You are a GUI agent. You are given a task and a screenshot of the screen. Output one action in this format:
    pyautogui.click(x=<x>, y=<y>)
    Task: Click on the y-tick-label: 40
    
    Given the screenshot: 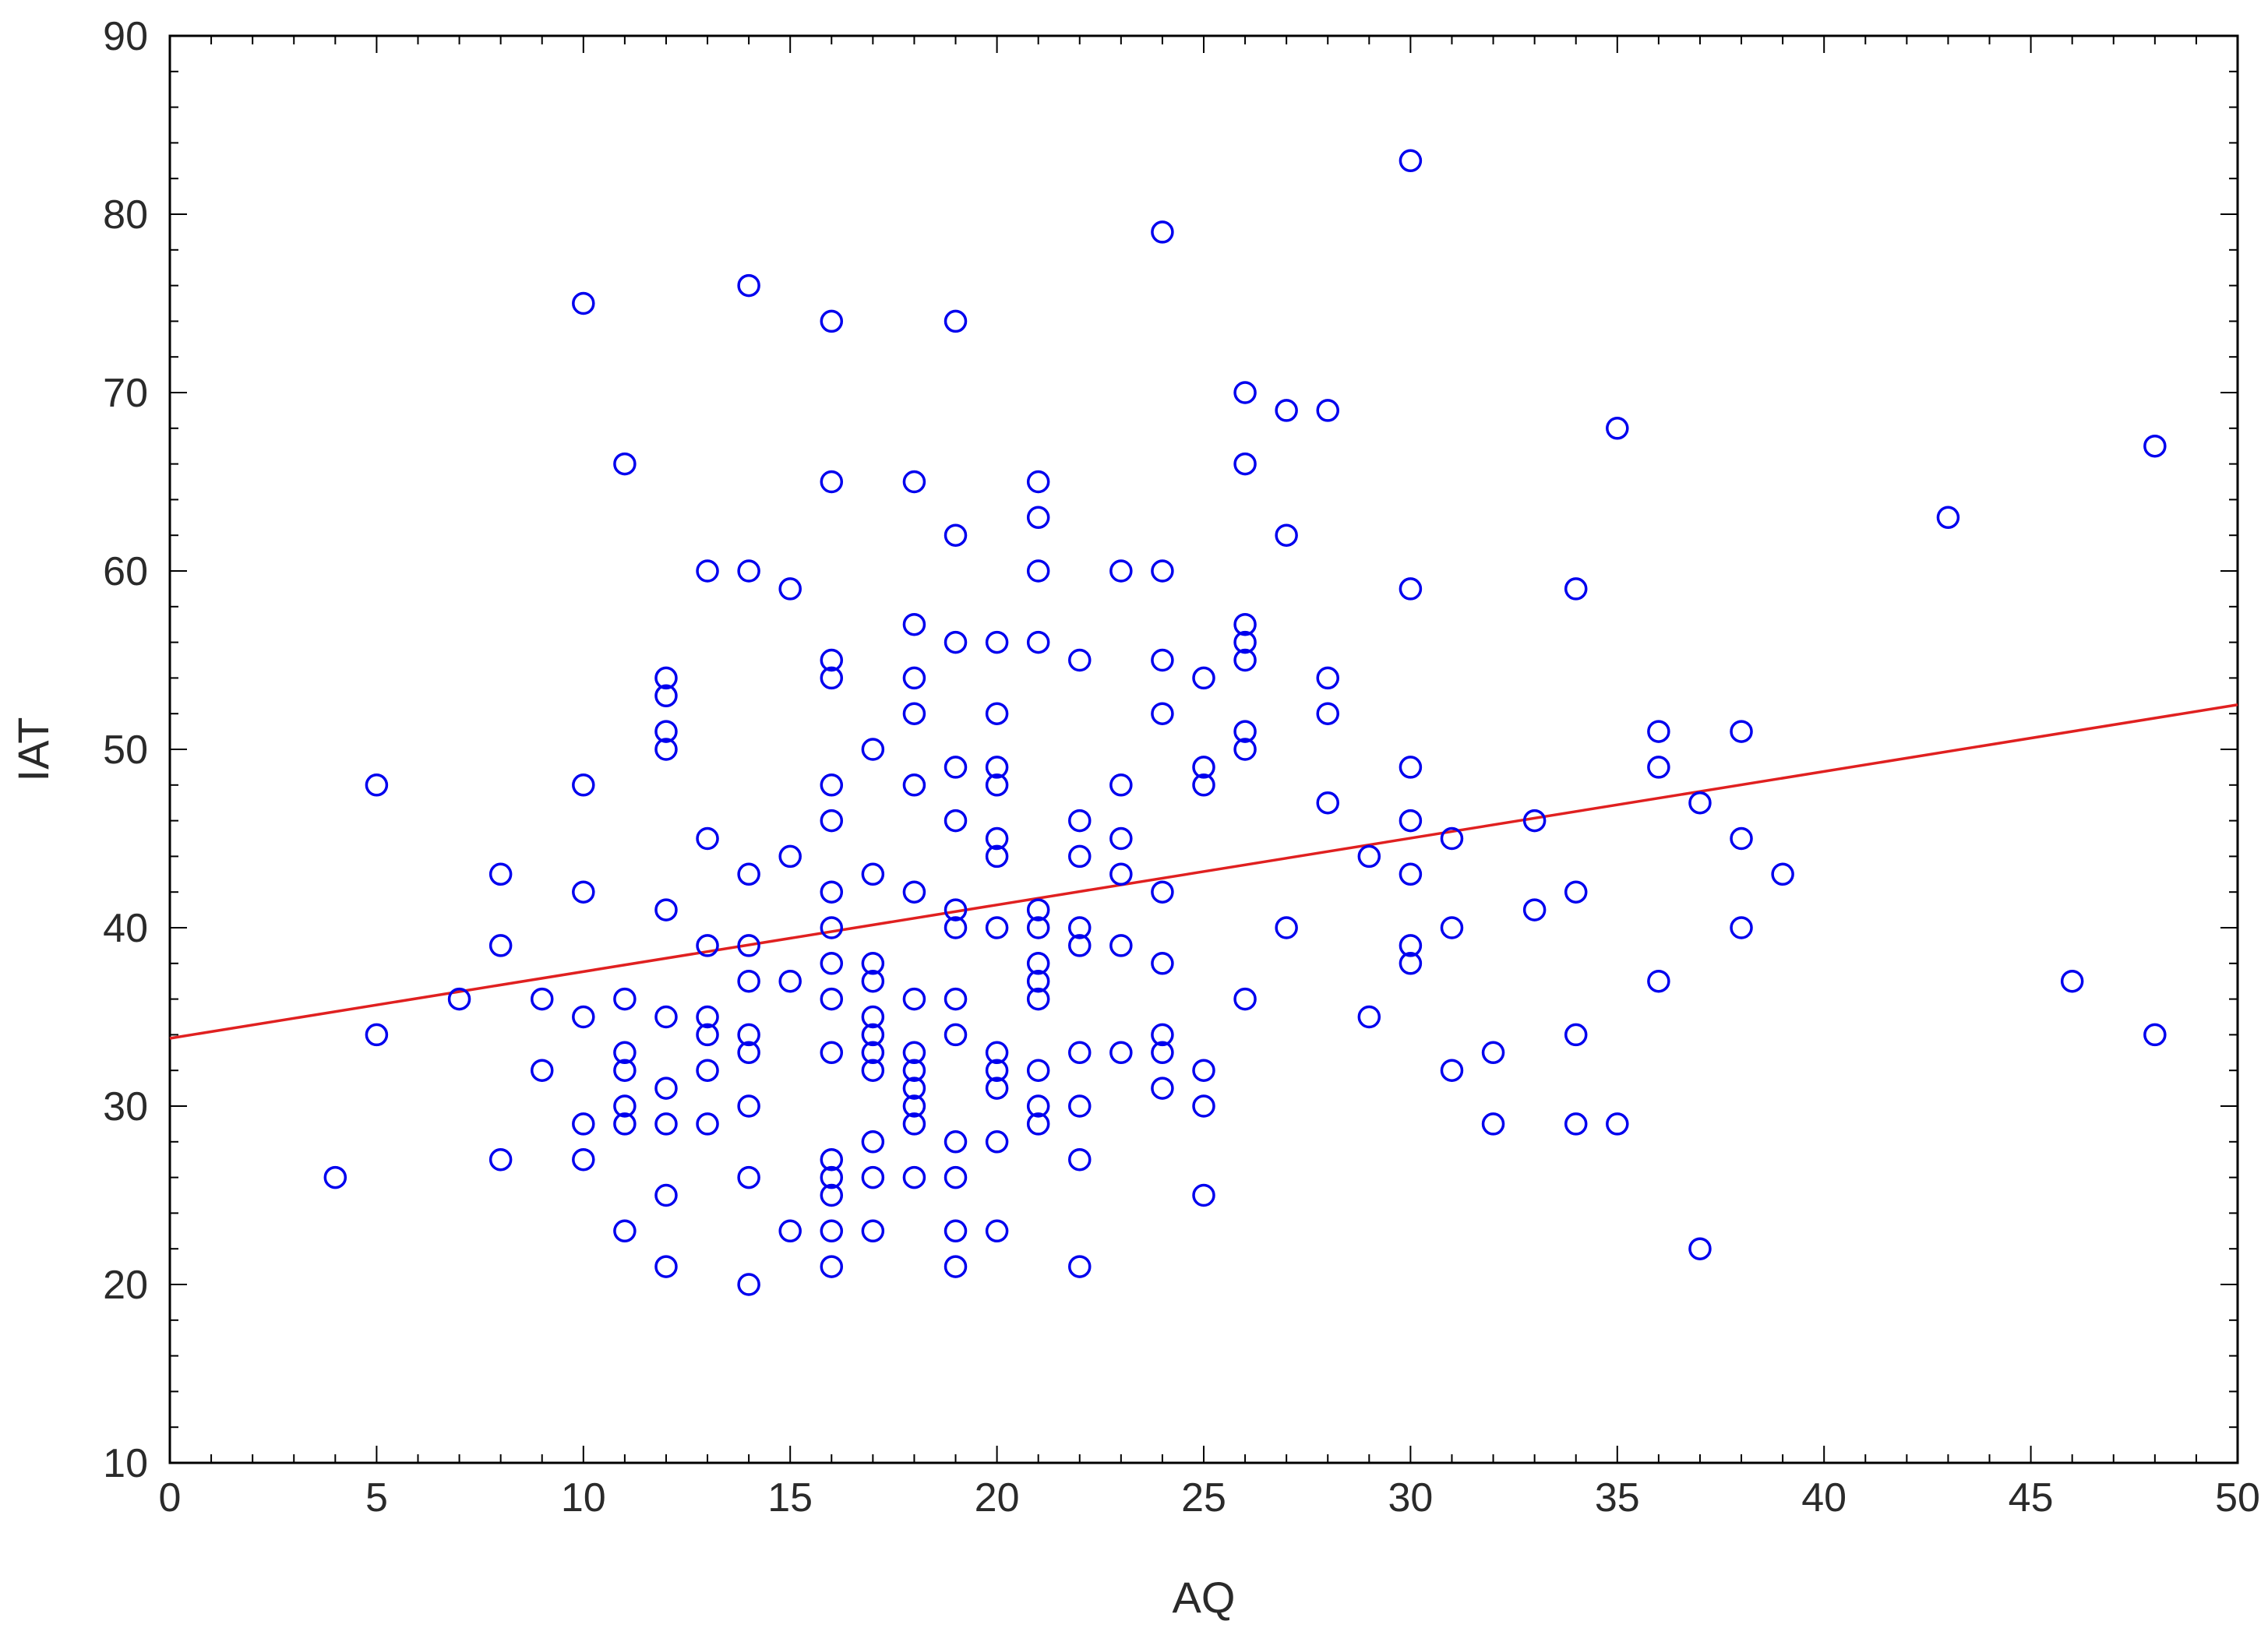 What is the action you would take?
    pyautogui.click(x=125, y=928)
    